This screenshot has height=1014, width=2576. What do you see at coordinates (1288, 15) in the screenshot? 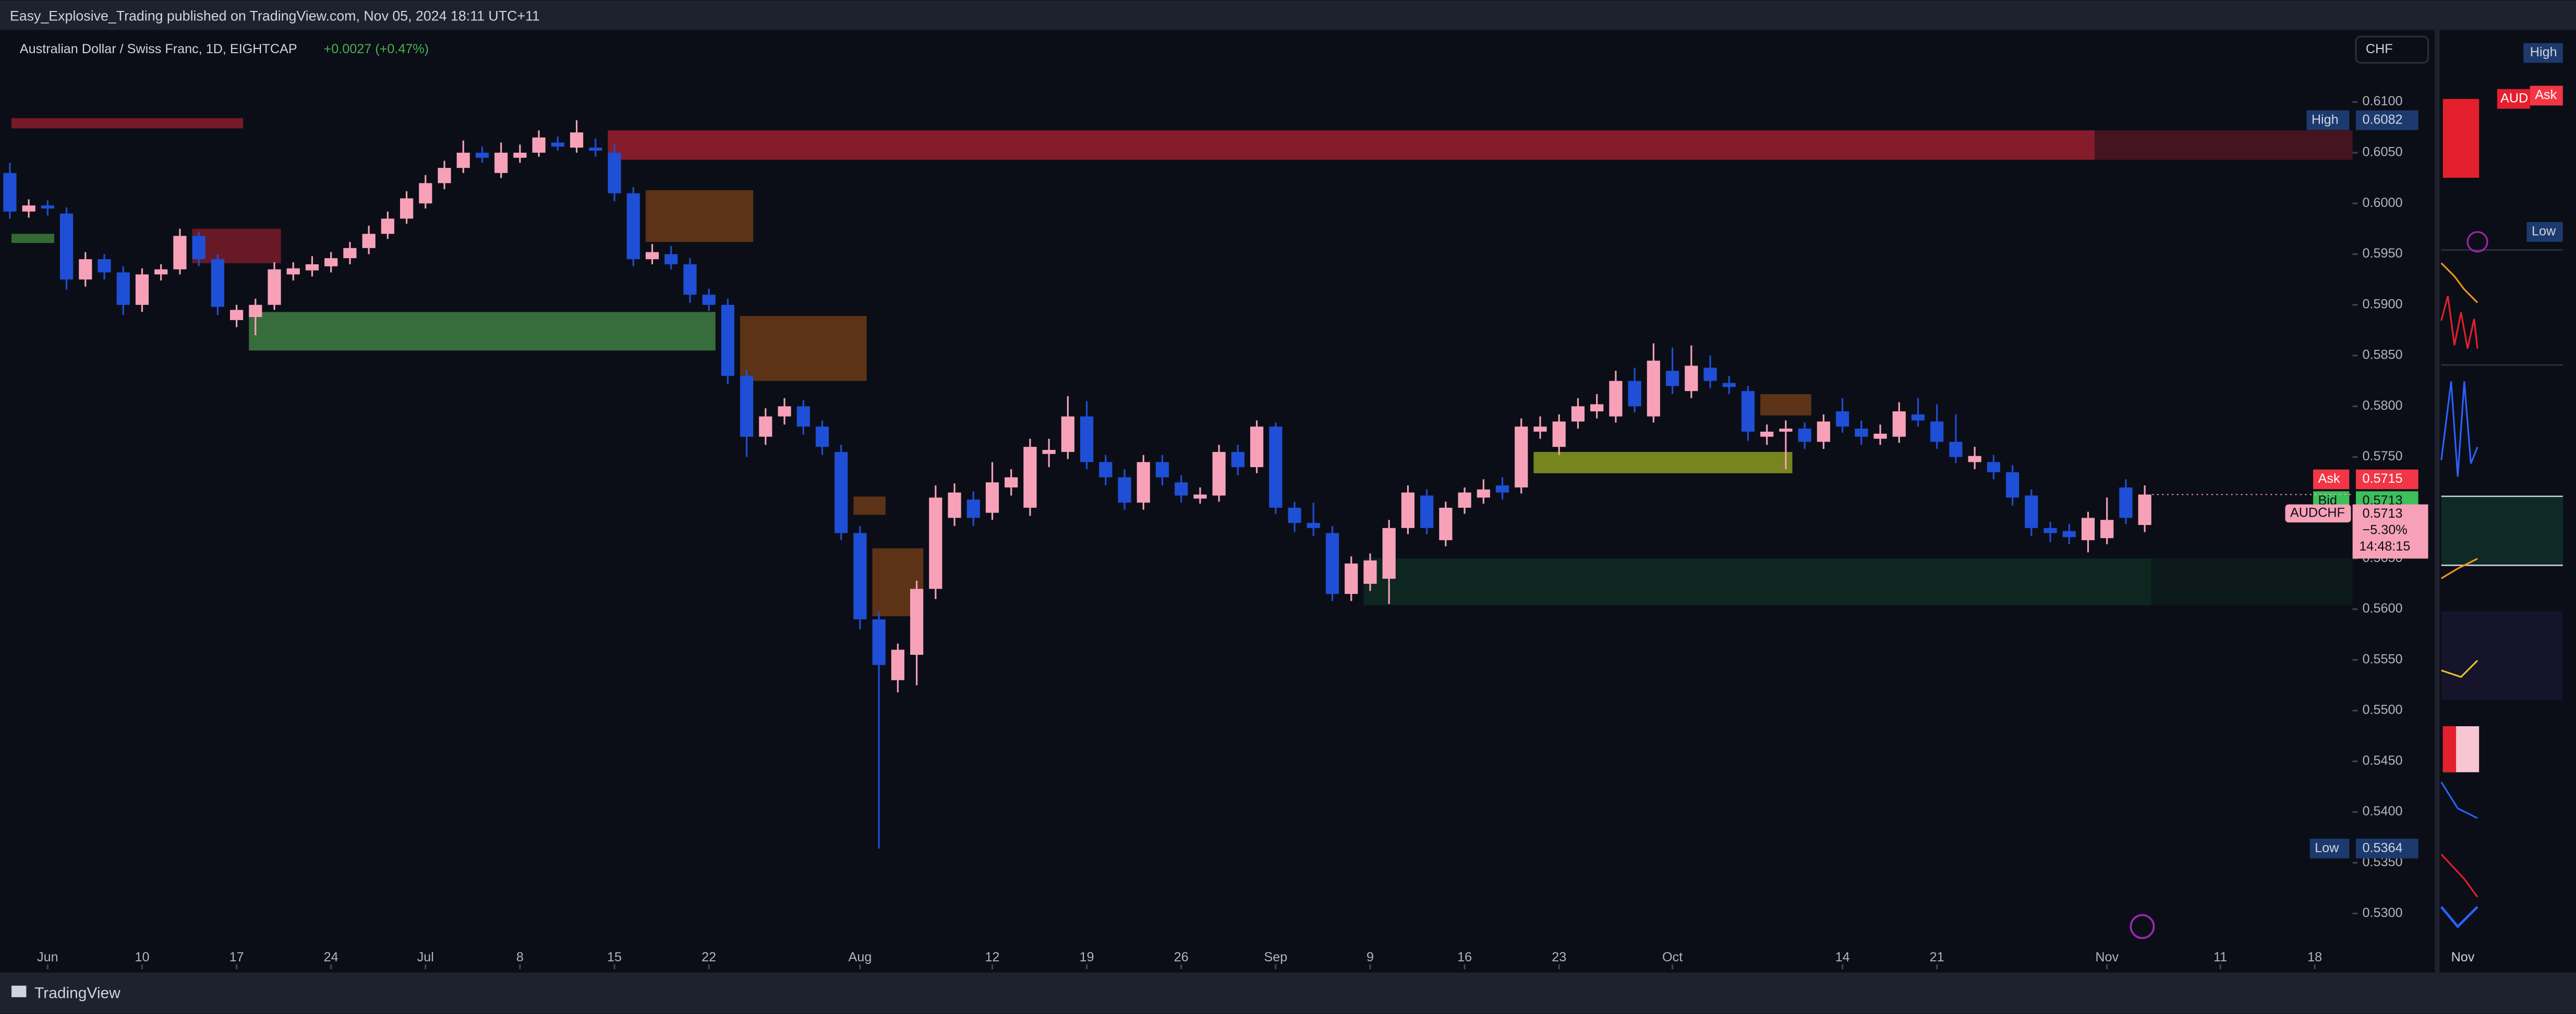
I see `top-bar` at bounding box center [1288, 15].